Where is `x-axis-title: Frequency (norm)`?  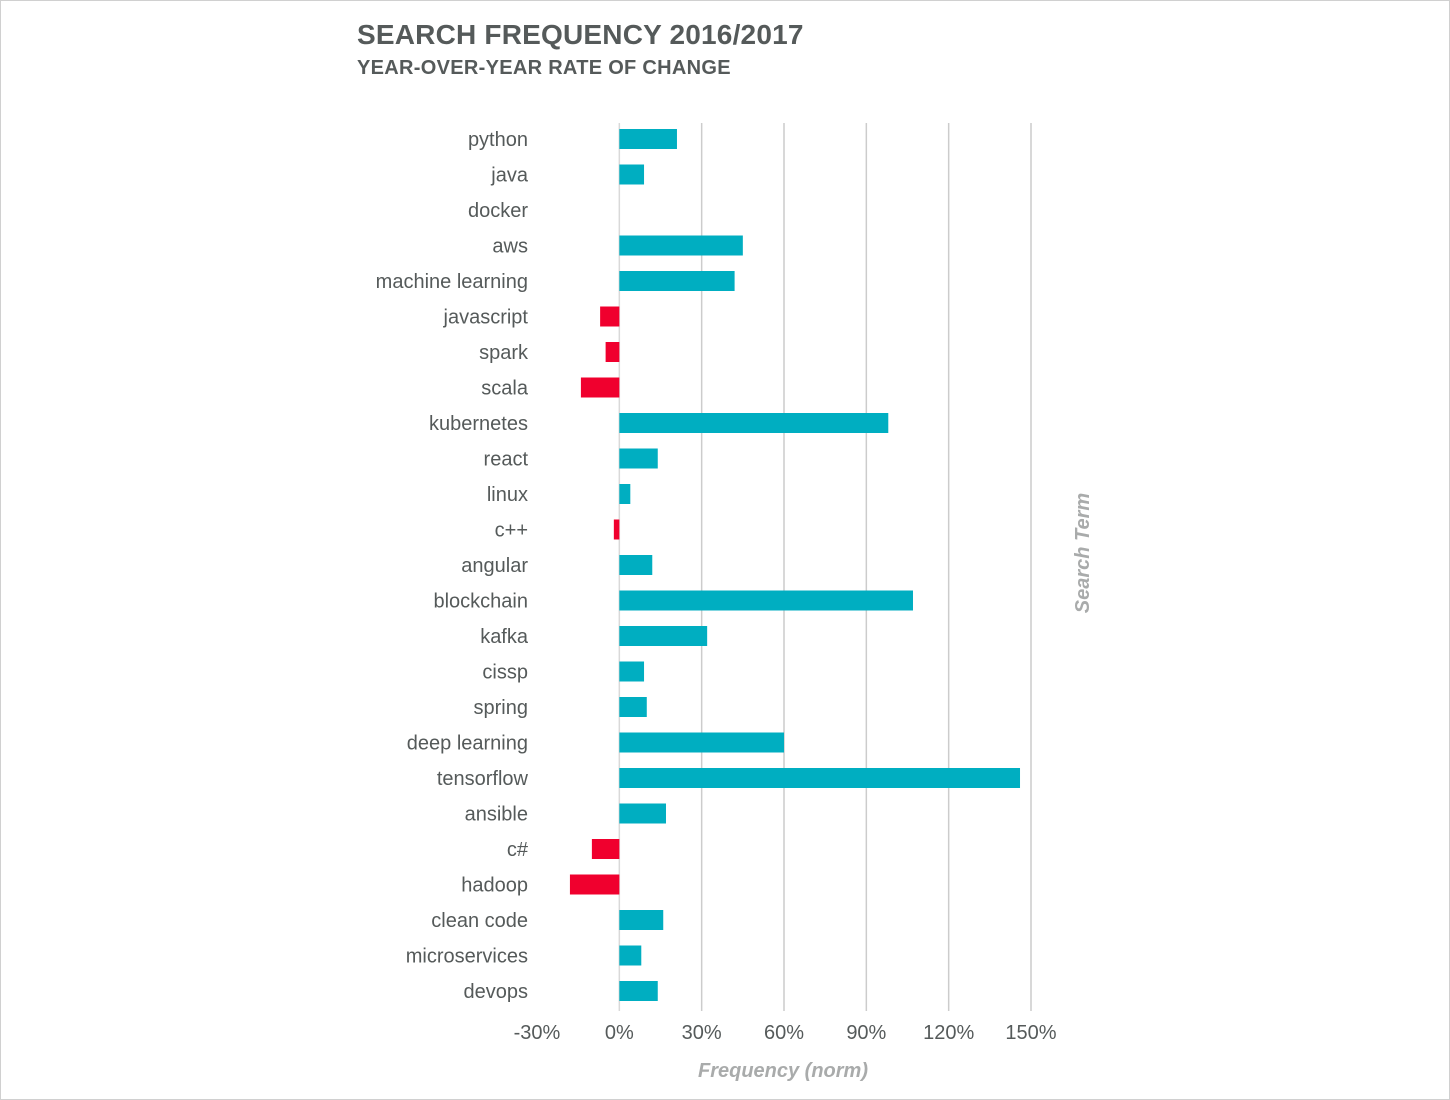 x-axis-title: Frequency (norm) is located at coordinates (783, 1071).